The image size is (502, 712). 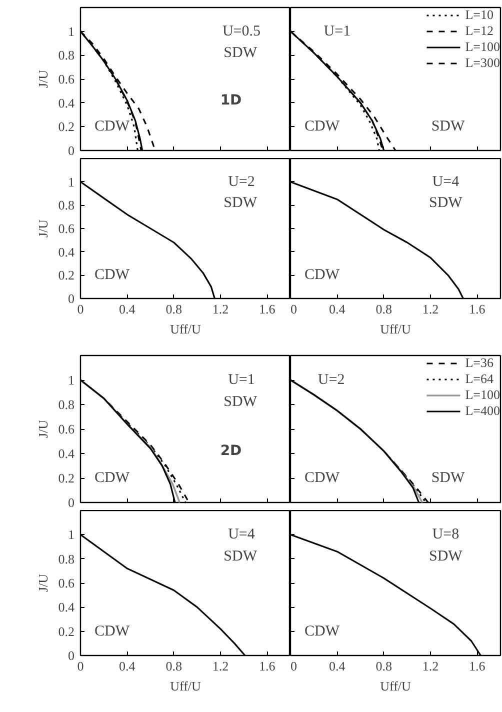 What do you see at coordinates (479, 379) in the screenshot?
I see `legend-label: L=64` at bounding box center [479, 379].